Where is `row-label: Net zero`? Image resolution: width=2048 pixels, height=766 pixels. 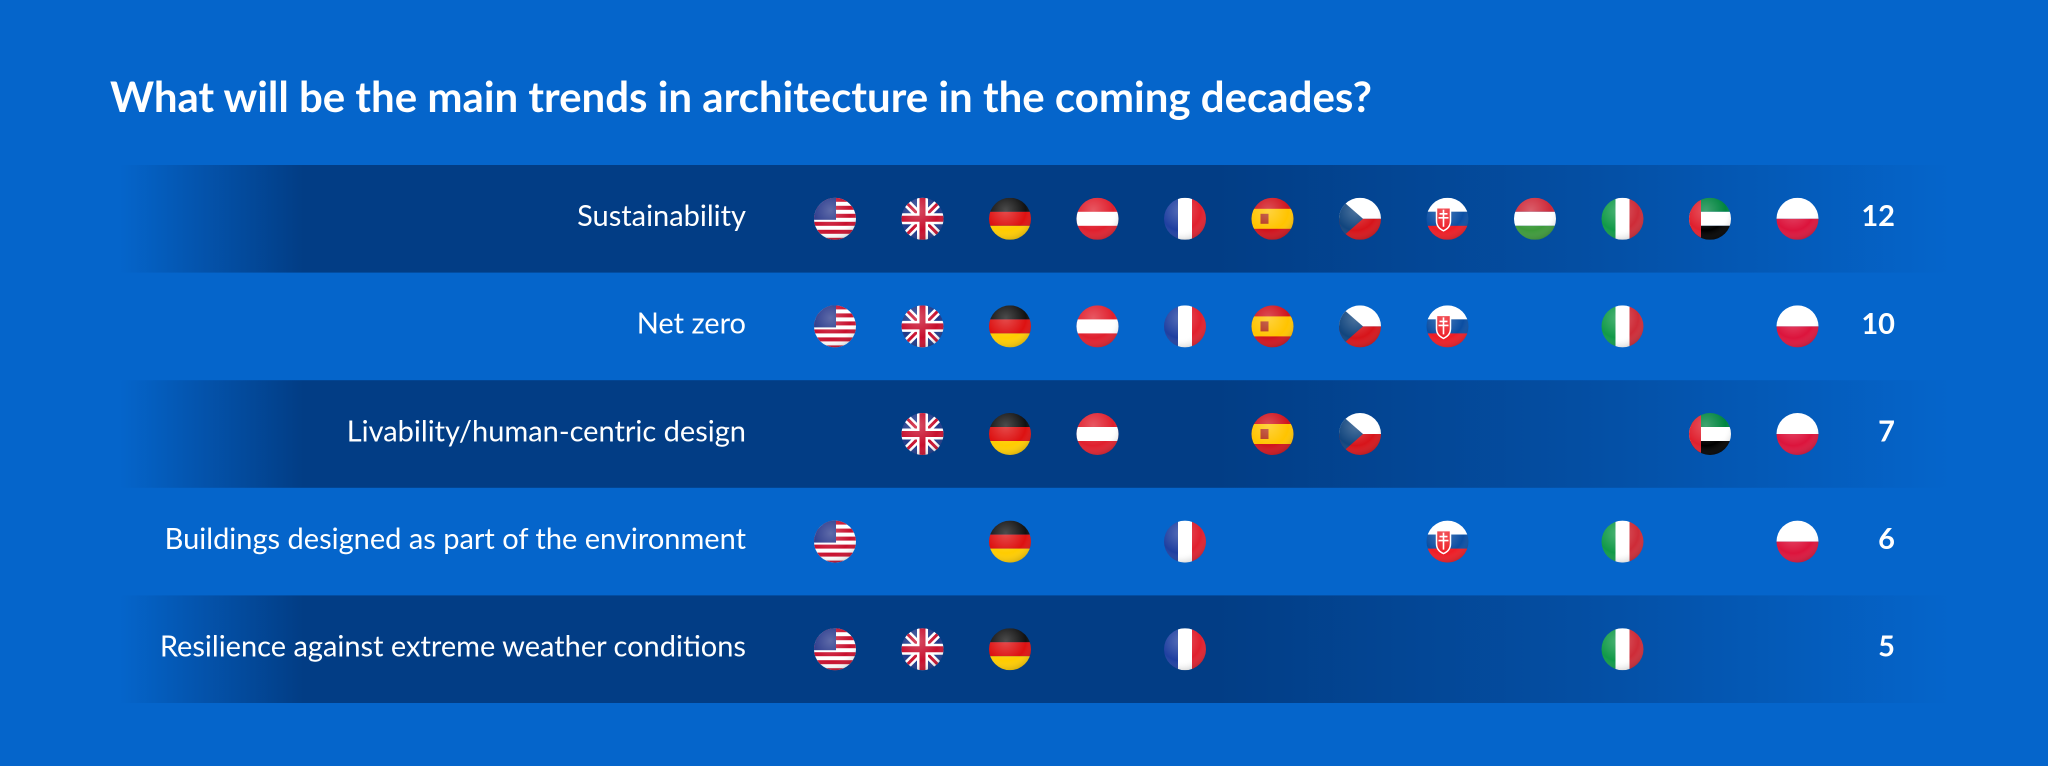 row-label: Net zero is located at coordinates (691, 323).